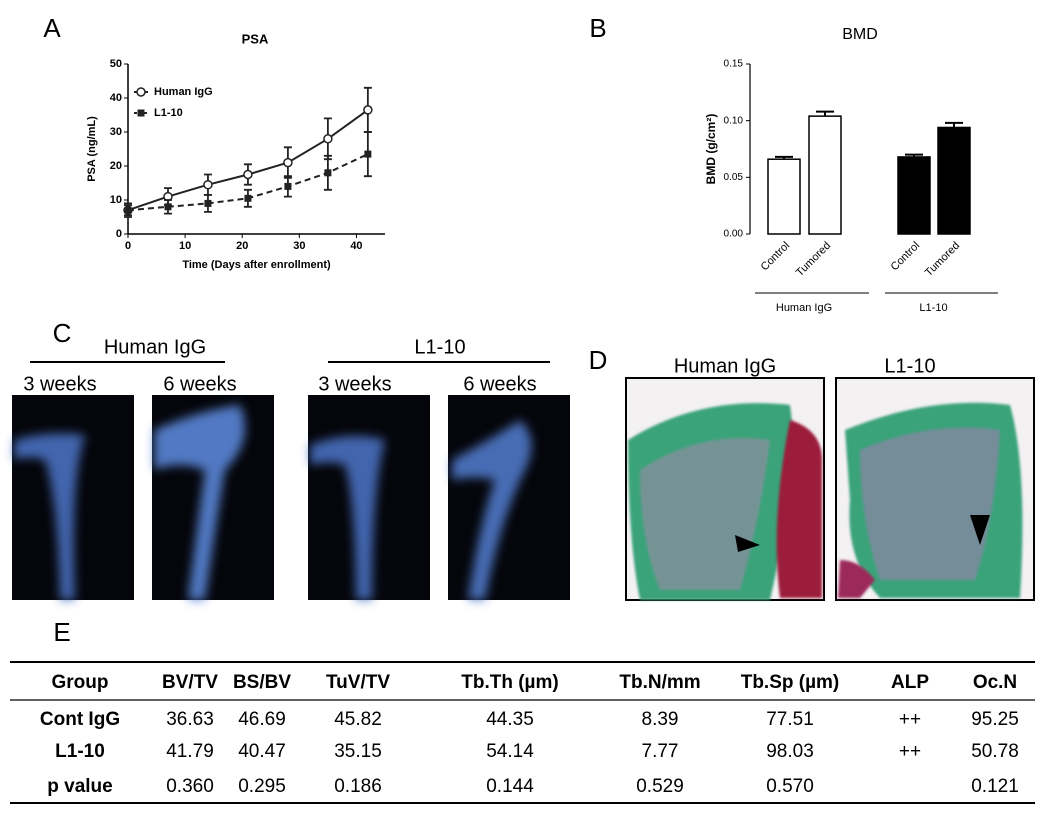 Image resolution: width=1050 pixels, height=814 pixels. What do you see at coordinates (660, 751) in the screenshot?
I see `table-cell: 7.77` at bounding box center [660, 751].